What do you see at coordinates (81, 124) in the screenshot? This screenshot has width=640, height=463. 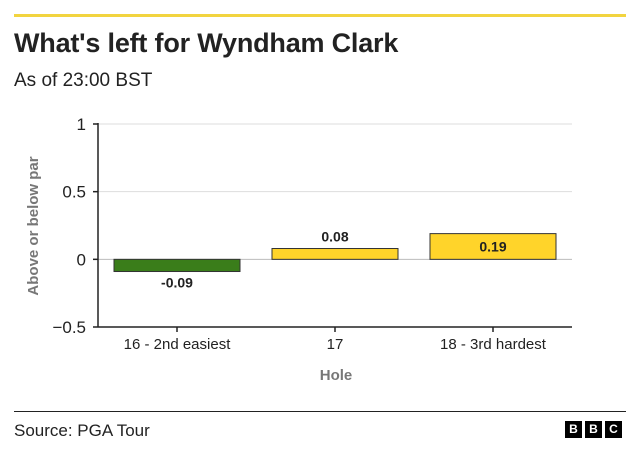 I see `y-tick-label: 1` at bounding box center [81, 124].